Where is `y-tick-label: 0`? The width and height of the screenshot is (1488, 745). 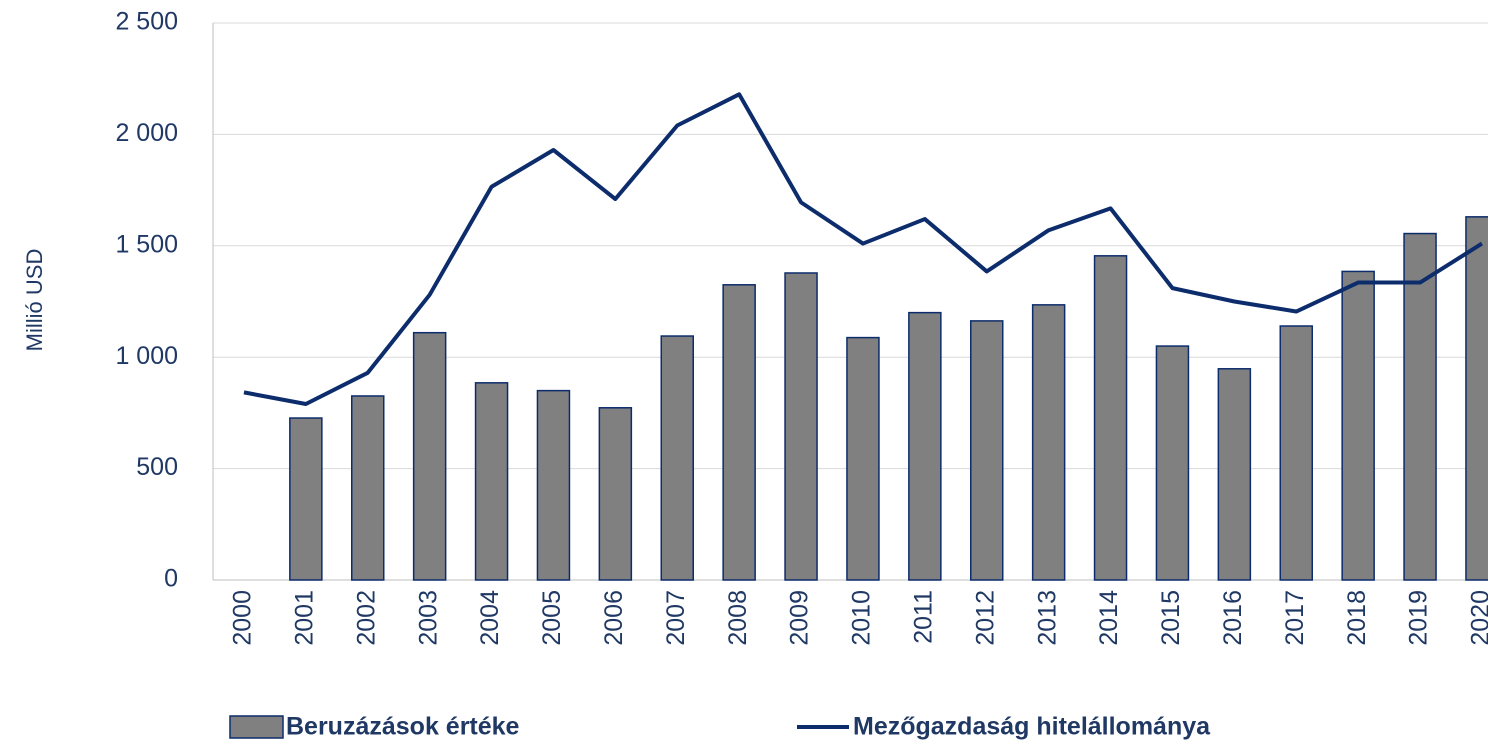 y-tick-label: 0 is located at coordinates (171, 579).